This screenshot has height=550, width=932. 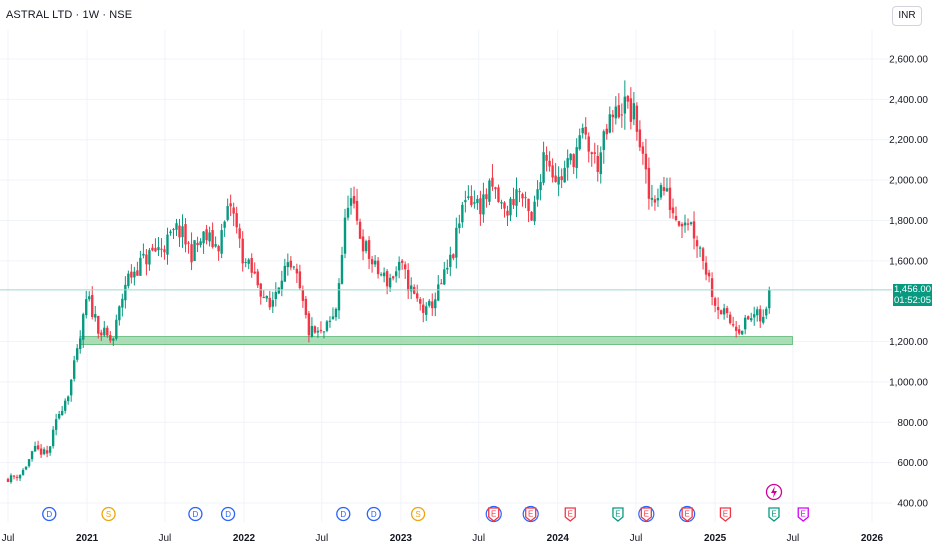 What do you see at coordinates (244, 538) in the screenshot?
I see `time-tick-label: 2022` at bounding box center [244, 538].